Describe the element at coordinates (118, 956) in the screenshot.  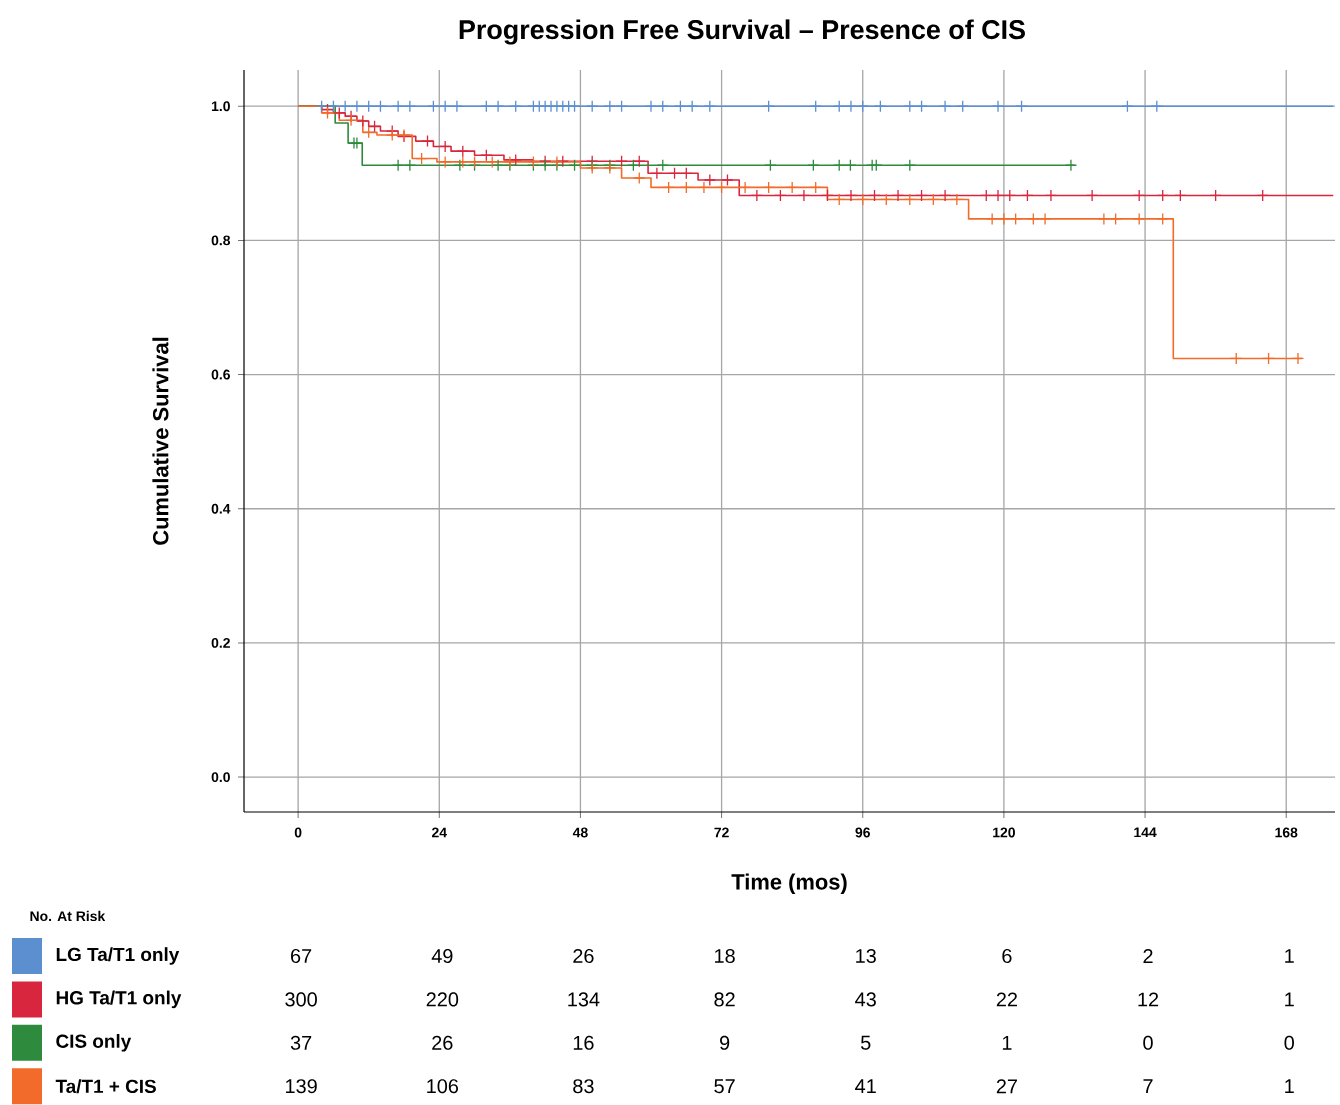
I see `legend-label: LG Ta/T1 only` at that location.